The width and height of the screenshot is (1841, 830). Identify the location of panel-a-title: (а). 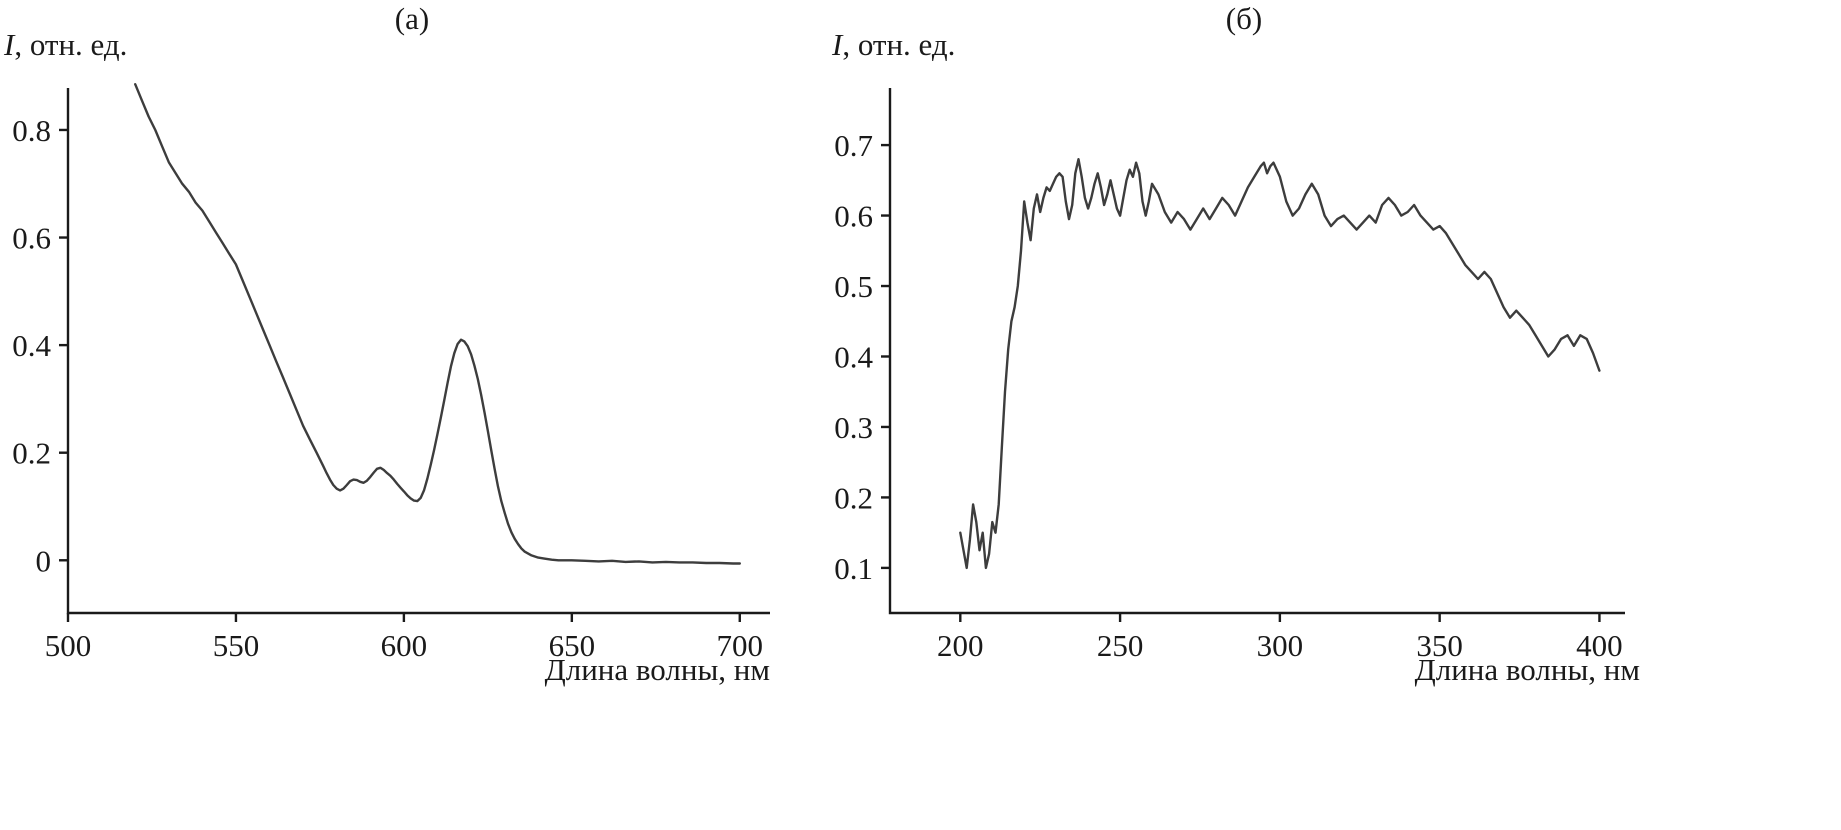
(412, 18).